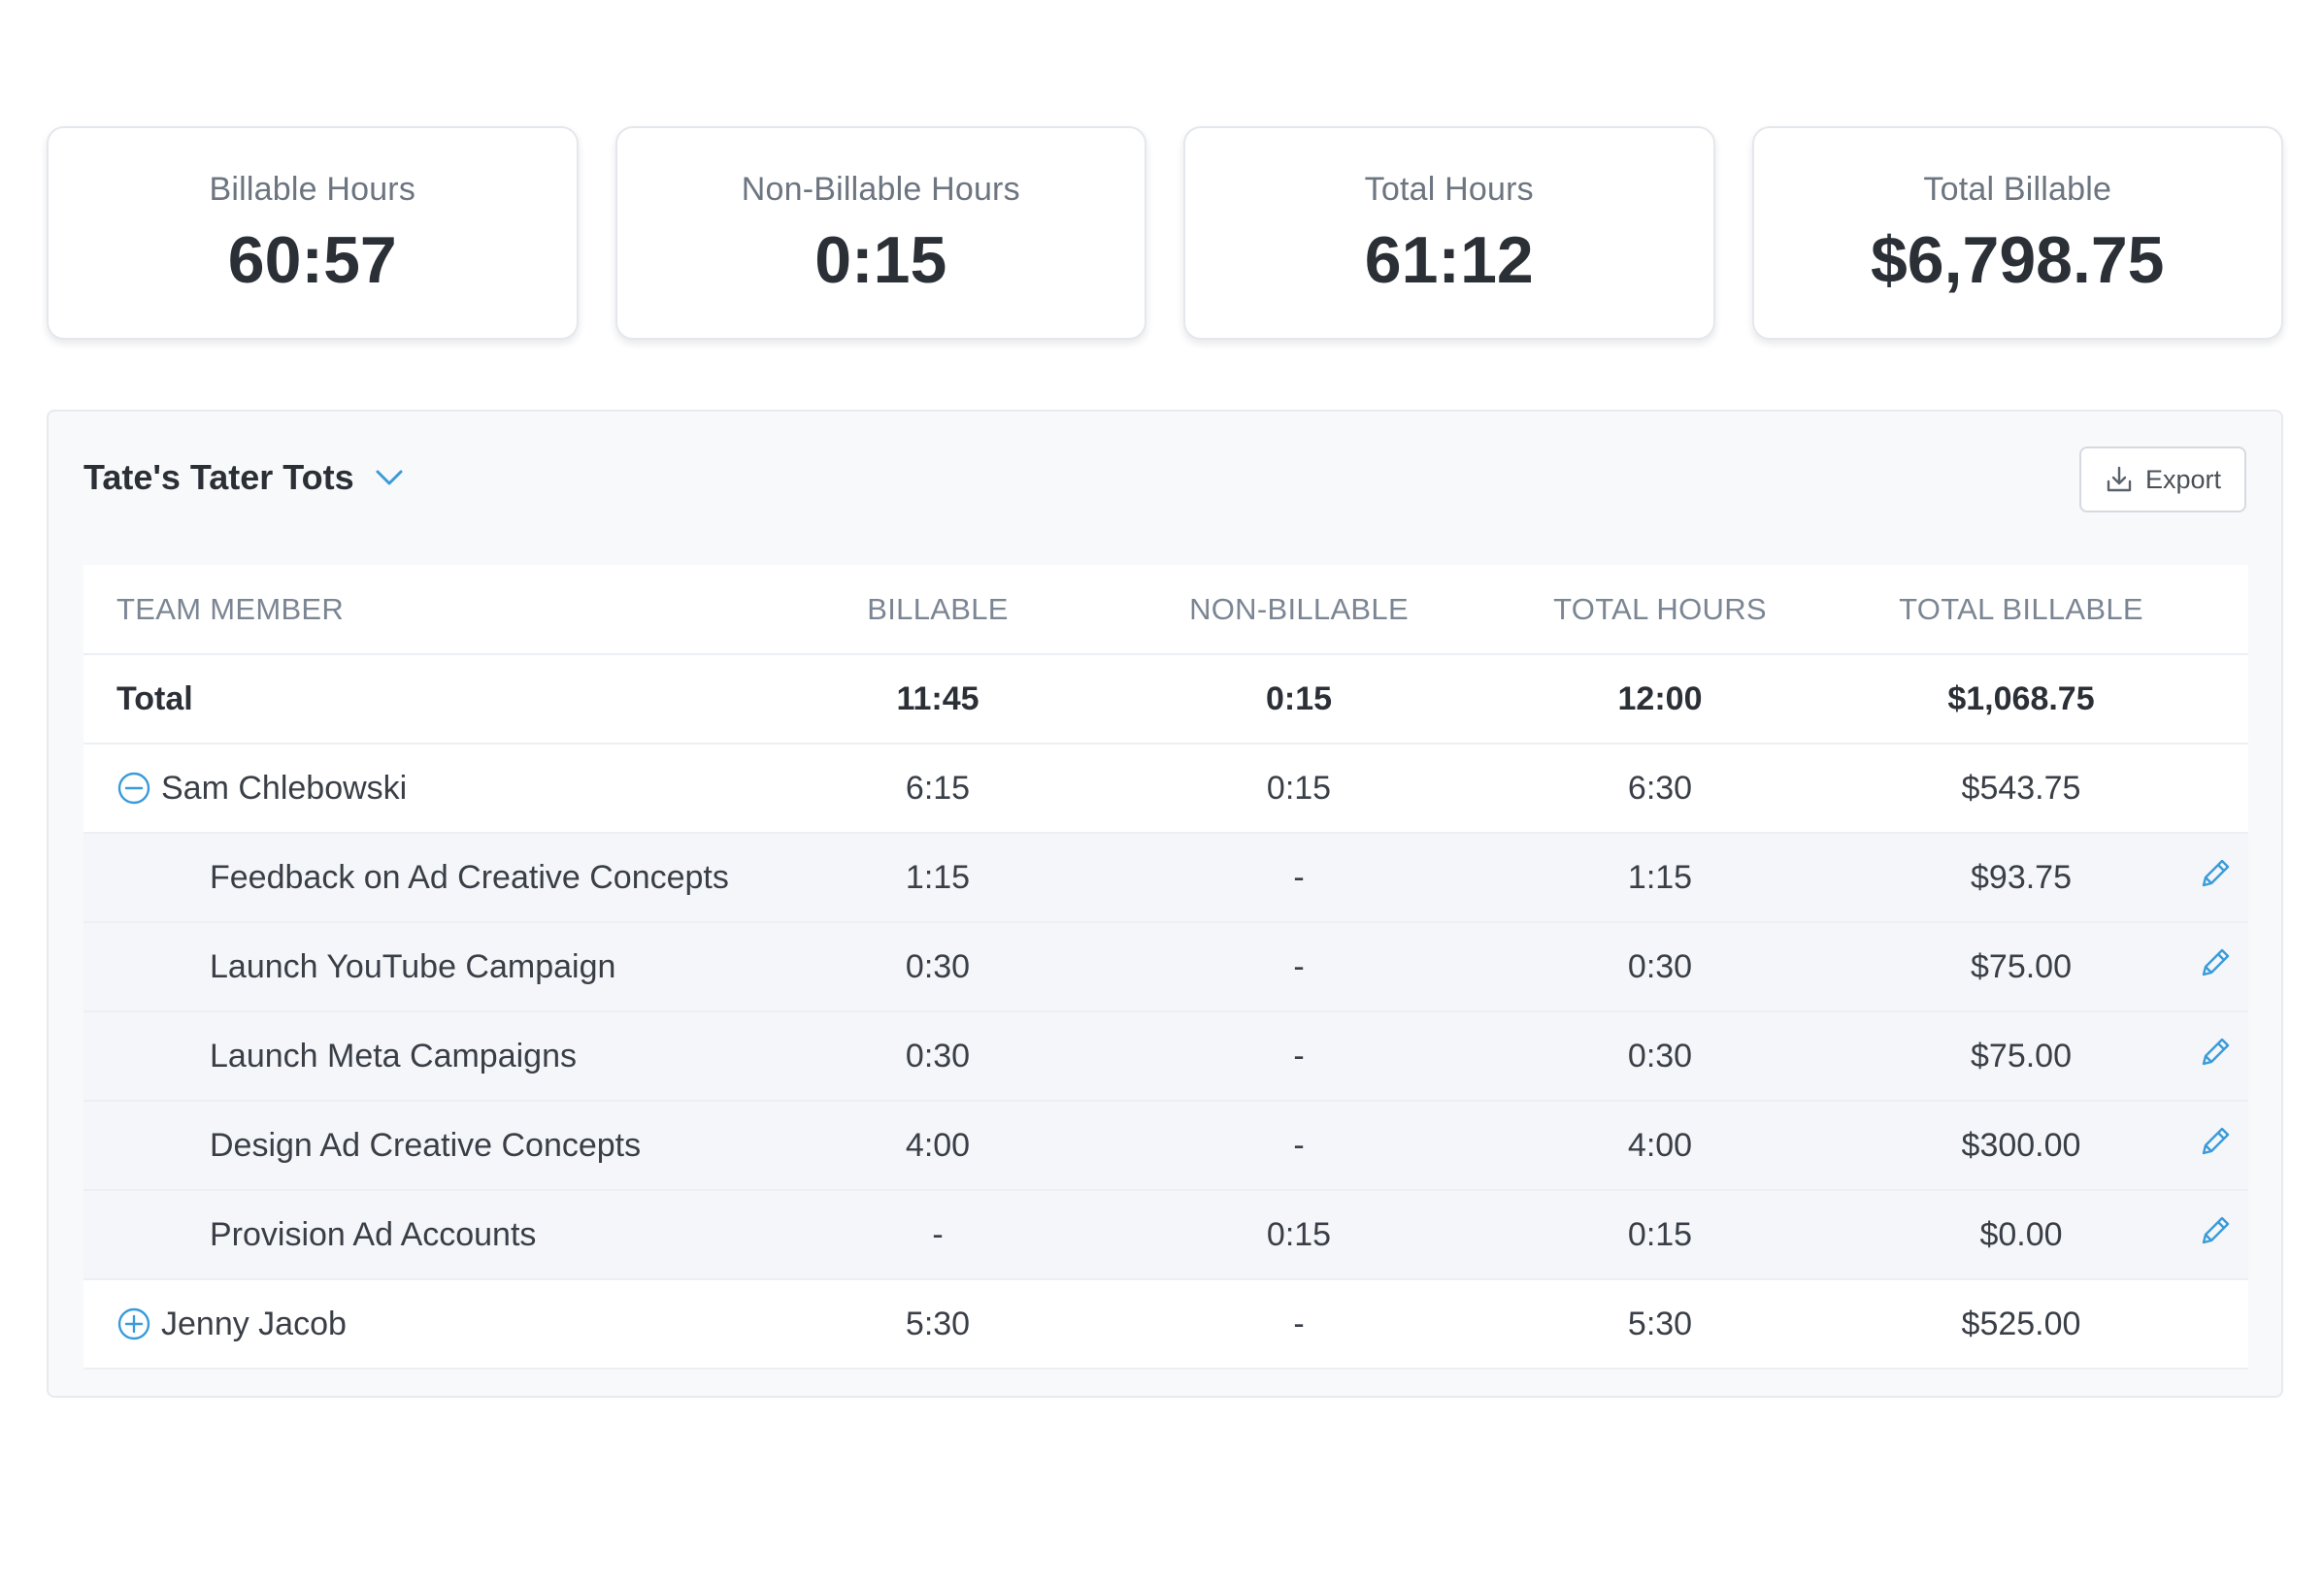 The image size is (2324, 1587). I want to click on task-name: Feedback on Ad Creative Concepts, so click(420, 878).